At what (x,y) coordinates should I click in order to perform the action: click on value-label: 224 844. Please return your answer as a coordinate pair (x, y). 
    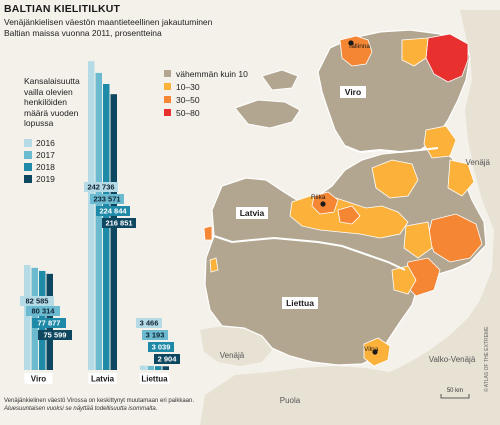
    Looking at the image, I should click on (113, 211).